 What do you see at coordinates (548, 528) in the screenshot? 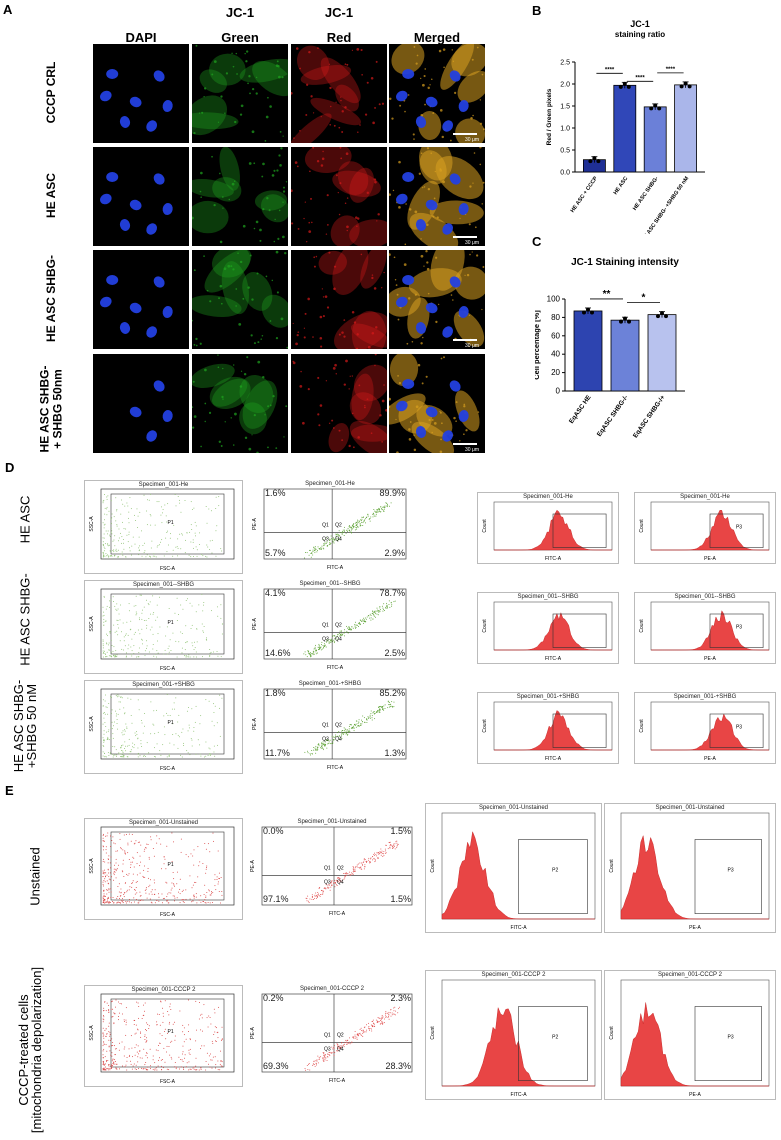
I see `histogram-plot: Specimen_001-He FITC-A Count` at bounding box center [548, 528].